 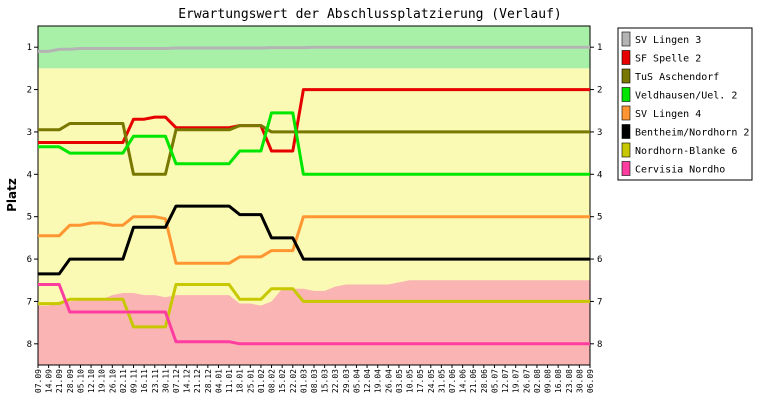 What do you see at coordinates (325, 381) in the screenshot?
I see `x-tick-label-27: 15.03` at bounding box center [325, 381].